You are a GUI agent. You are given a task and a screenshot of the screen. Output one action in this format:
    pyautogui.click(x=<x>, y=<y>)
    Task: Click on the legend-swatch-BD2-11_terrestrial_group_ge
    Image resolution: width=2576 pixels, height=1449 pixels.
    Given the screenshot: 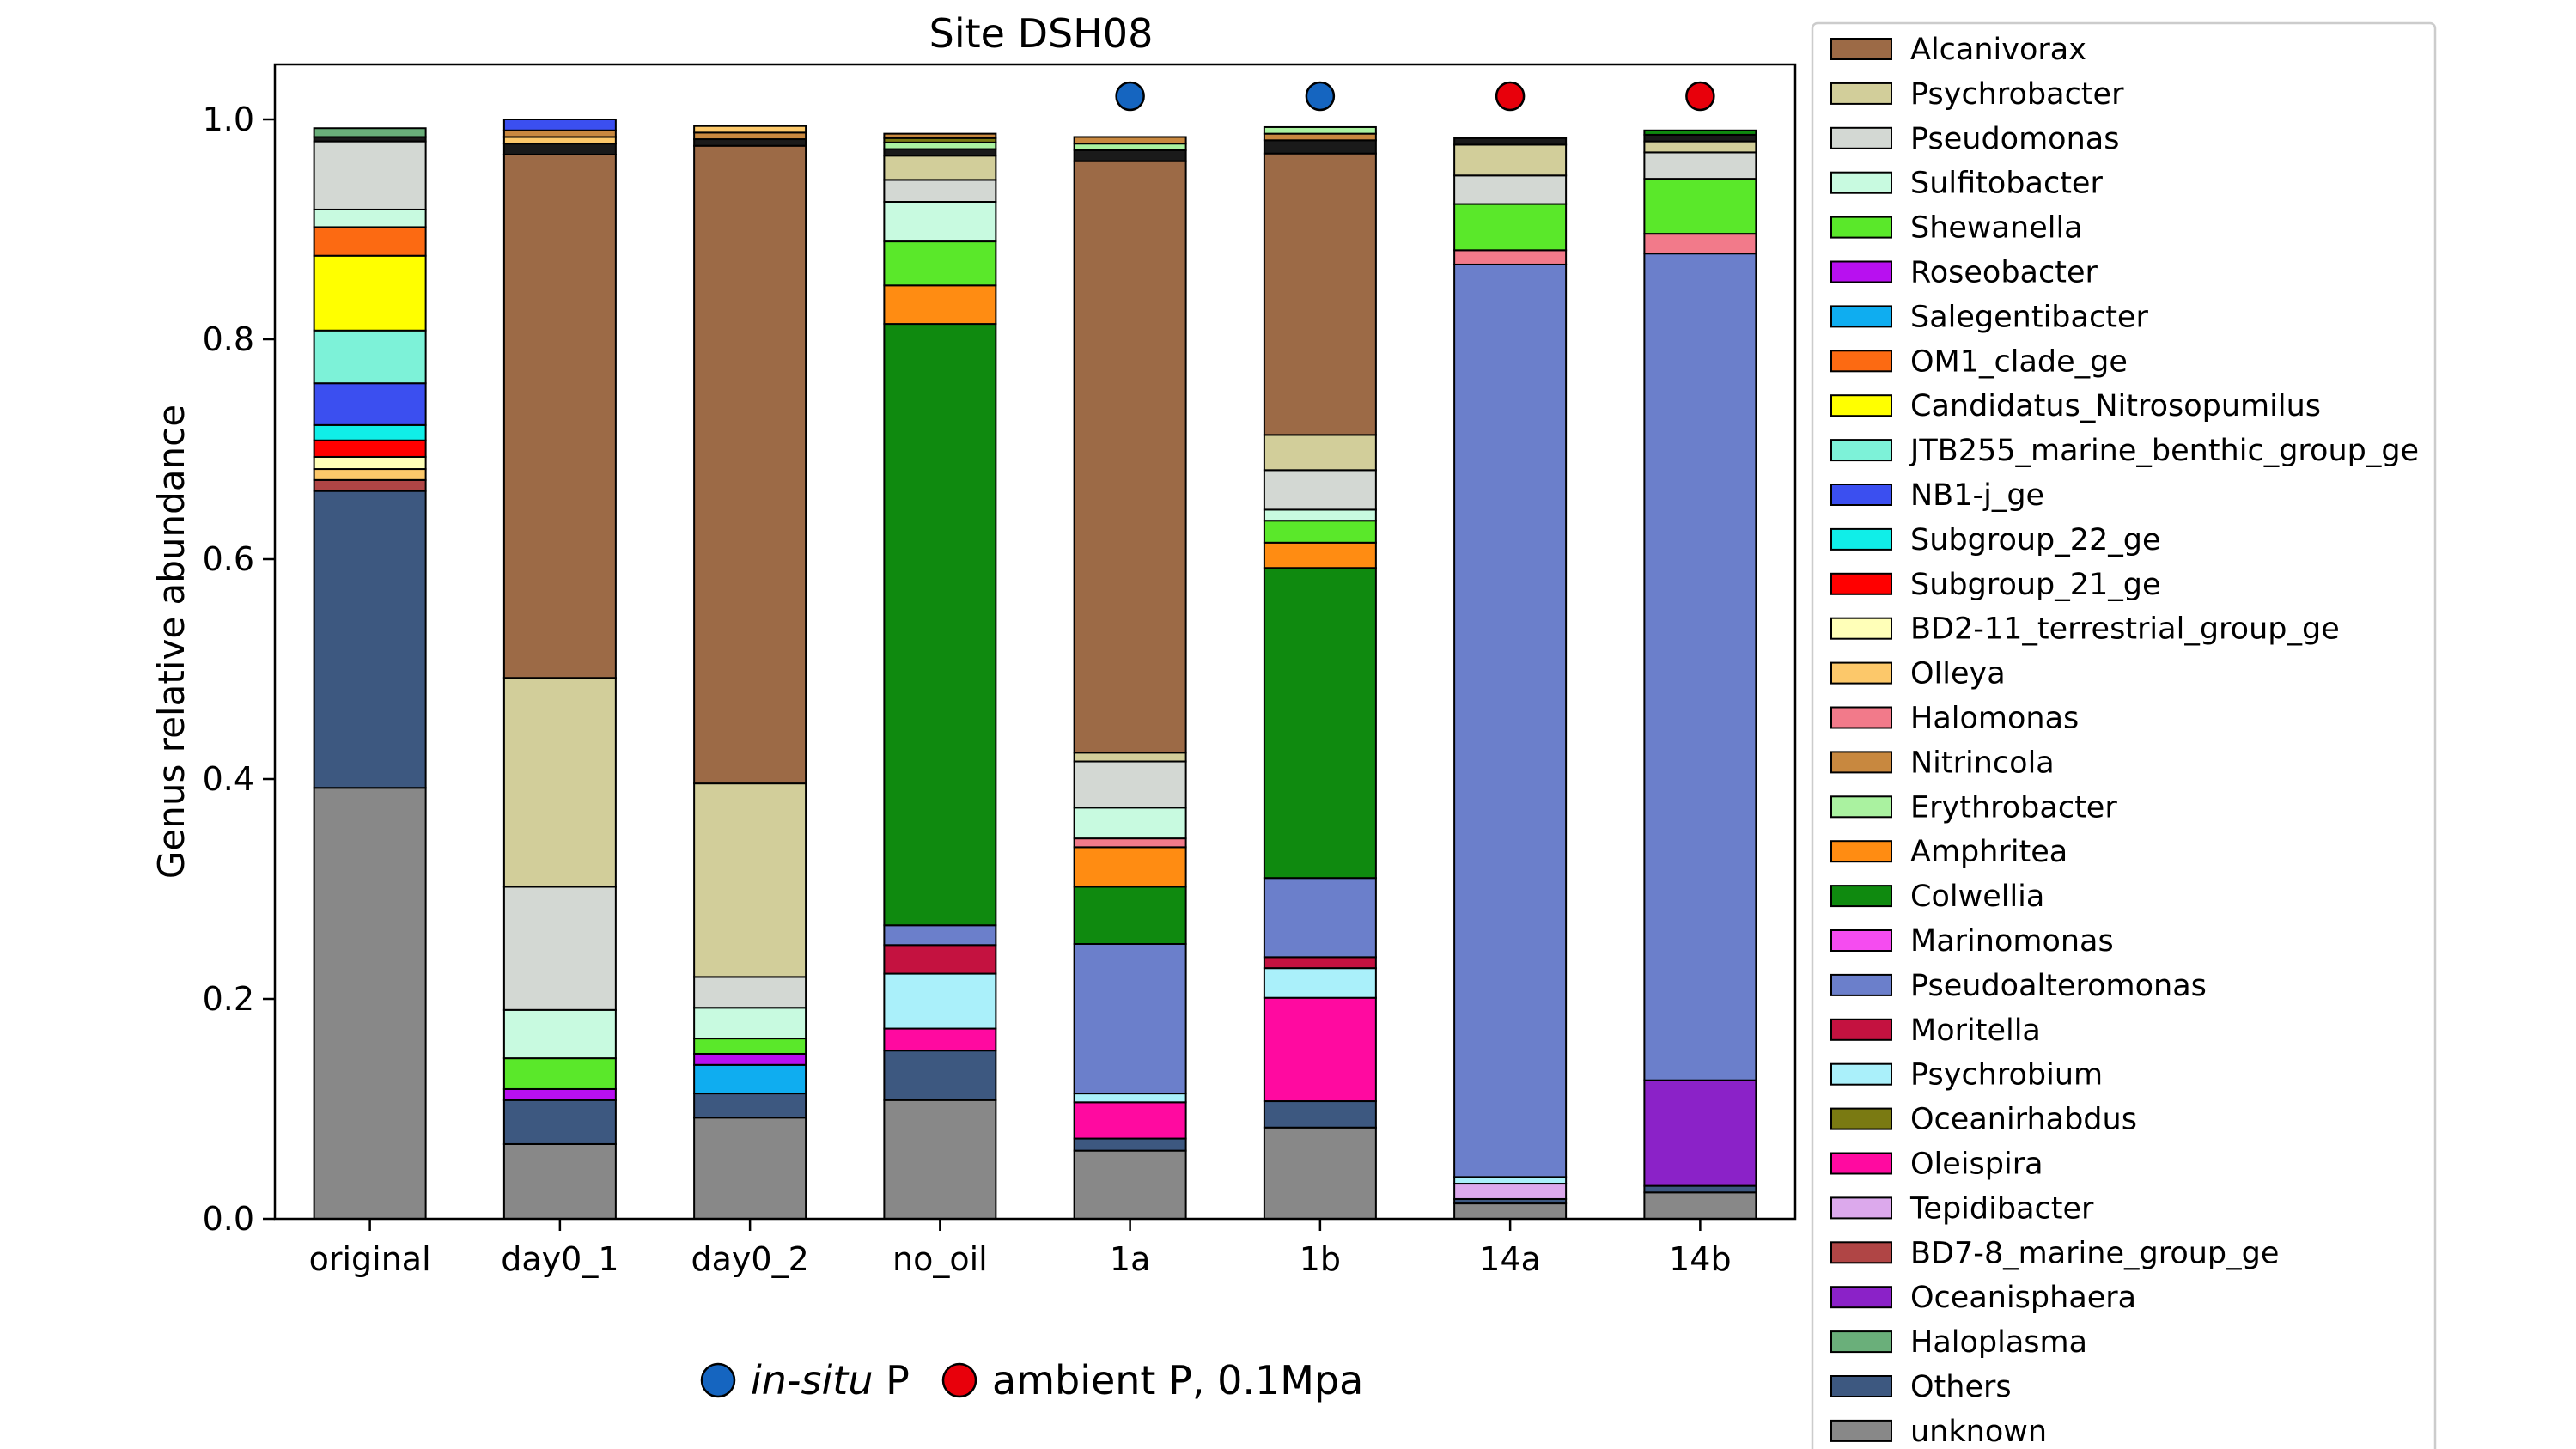 What is the action you would take?
    pyautogui.click(x=1861, y=628)
    